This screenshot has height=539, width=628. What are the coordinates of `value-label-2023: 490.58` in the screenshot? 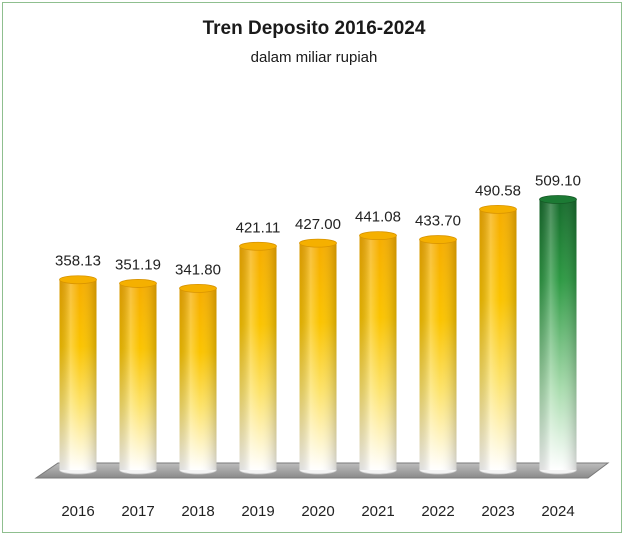 It's located at (498, 190).